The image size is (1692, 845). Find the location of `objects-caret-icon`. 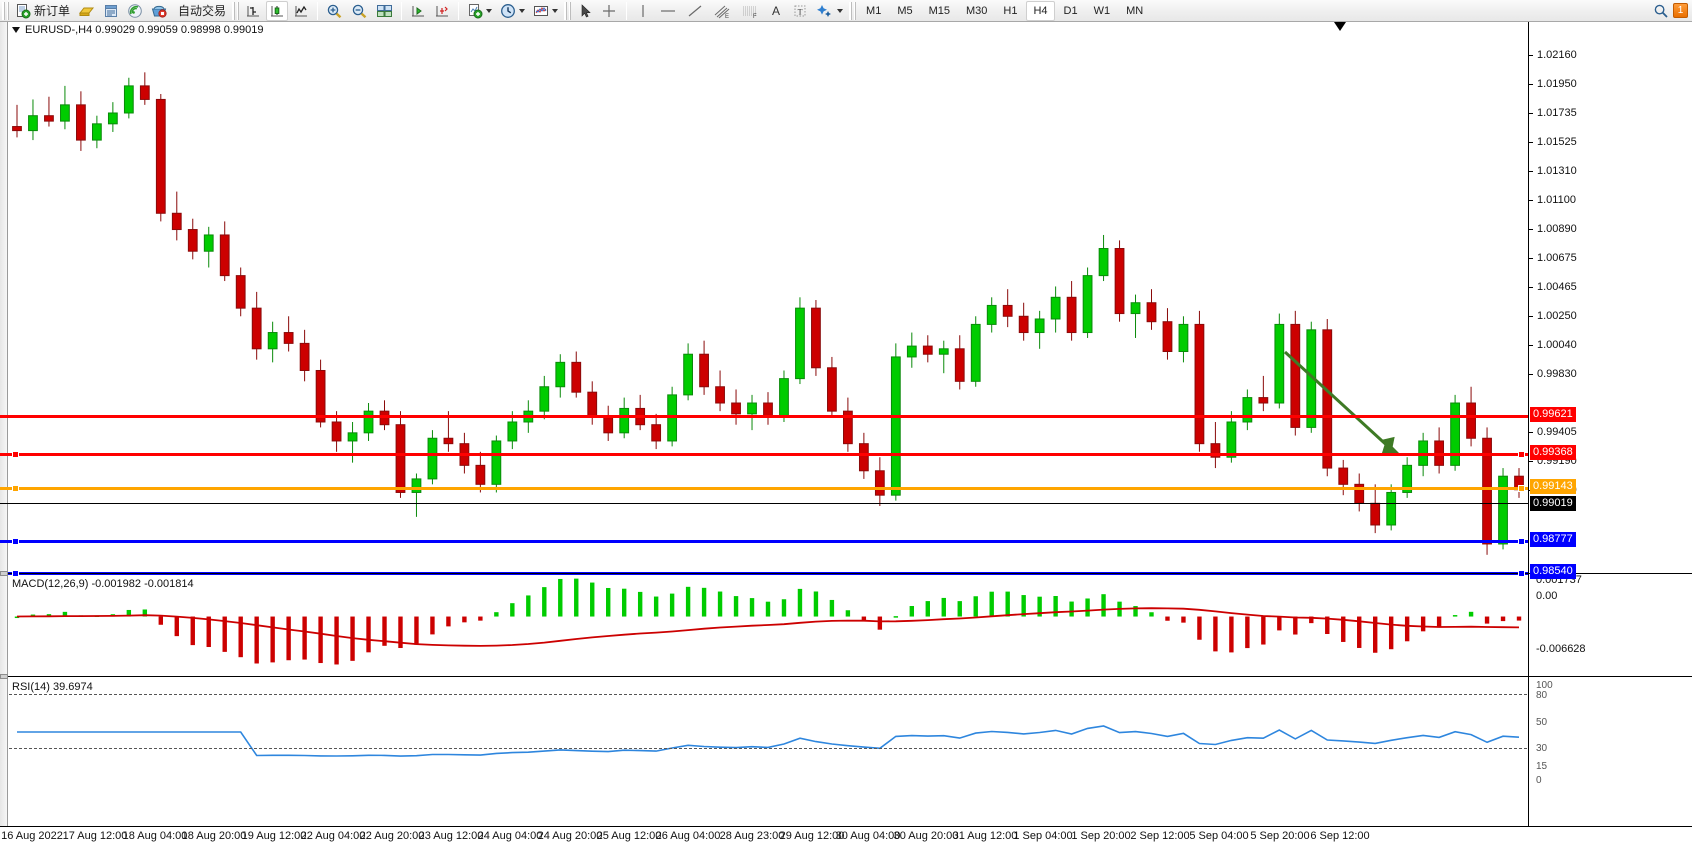

objects-caret-icon is located at coordinates (840, 10).